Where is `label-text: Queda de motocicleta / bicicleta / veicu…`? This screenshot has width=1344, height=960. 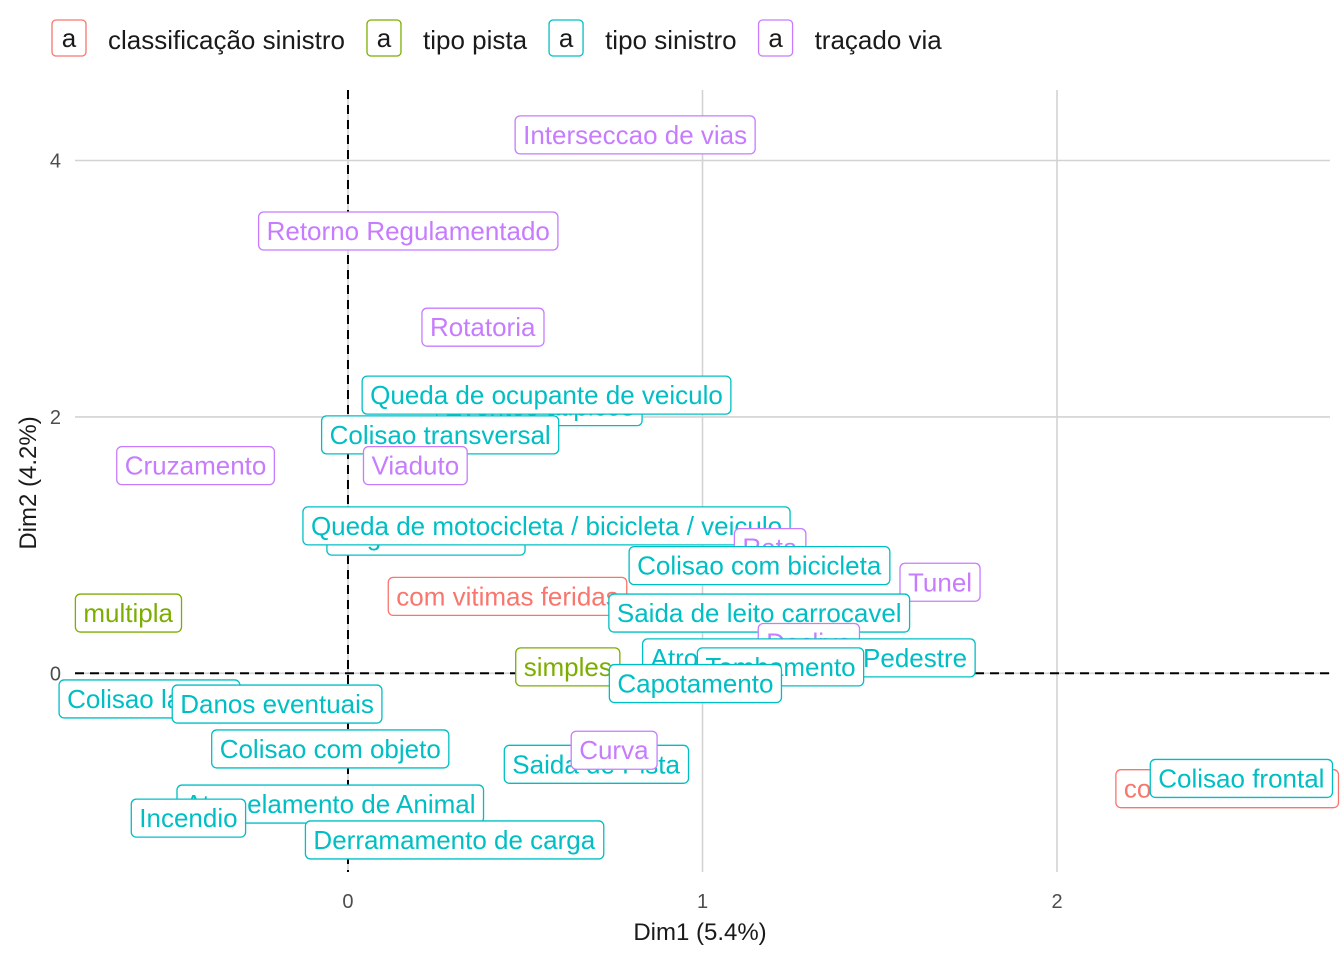 label-text: Queda de motocicleta / bicicleta / veicu… is located at coordinates (546, 526).